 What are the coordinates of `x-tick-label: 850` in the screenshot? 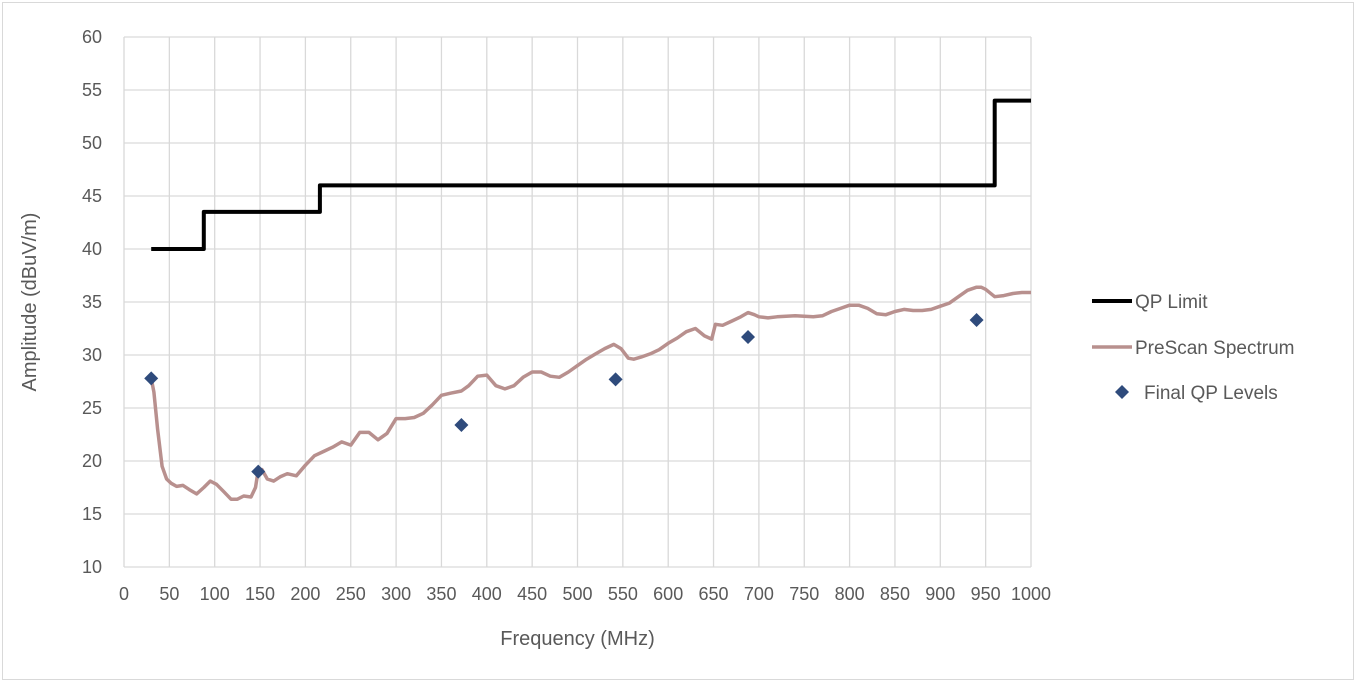 It's located at (895, 594).